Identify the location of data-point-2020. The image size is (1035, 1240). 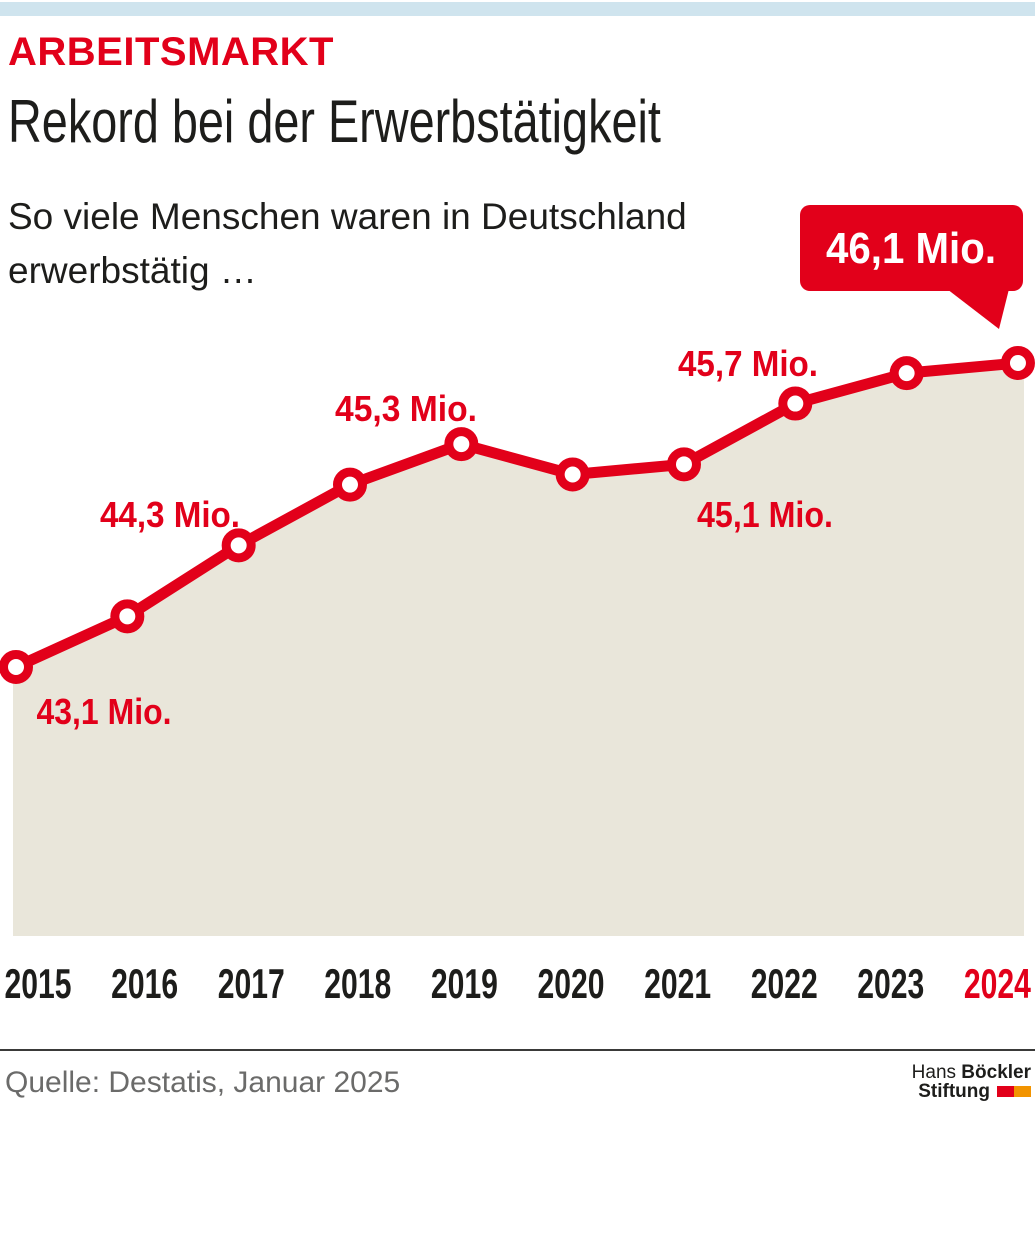
(572, 474).